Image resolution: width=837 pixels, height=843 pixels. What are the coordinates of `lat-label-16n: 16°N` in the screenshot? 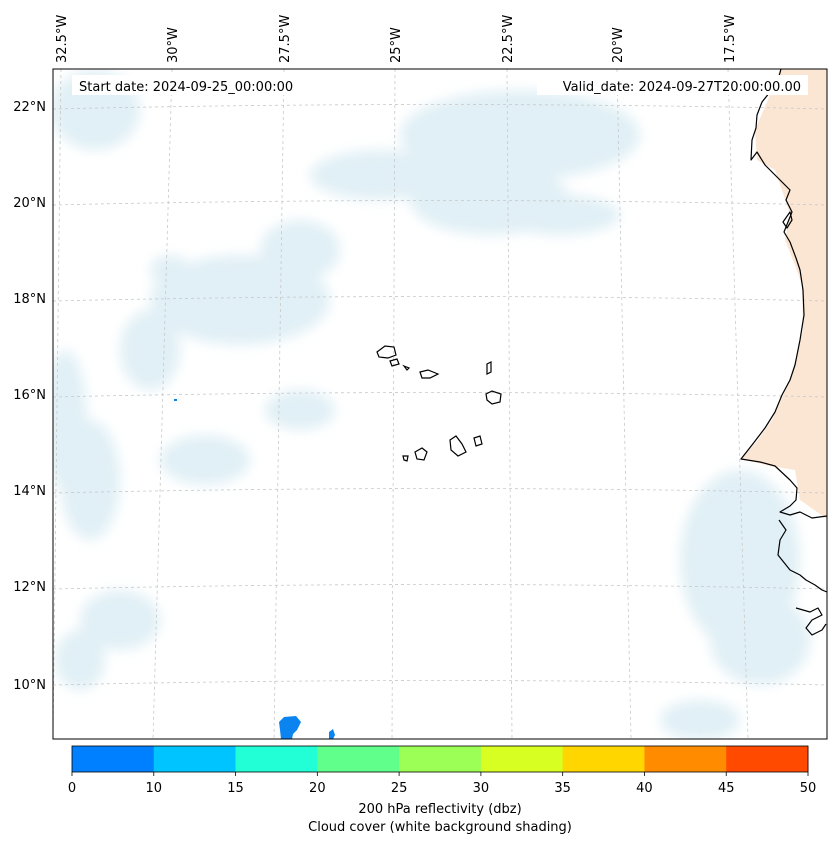 It's located at (29, 395).